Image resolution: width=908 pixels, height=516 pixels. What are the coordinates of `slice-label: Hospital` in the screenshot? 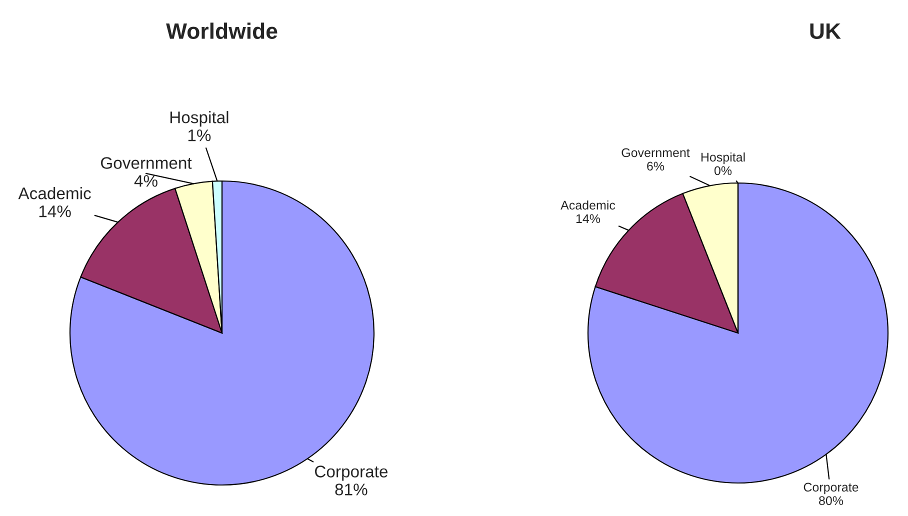 It's located at (199, 119).